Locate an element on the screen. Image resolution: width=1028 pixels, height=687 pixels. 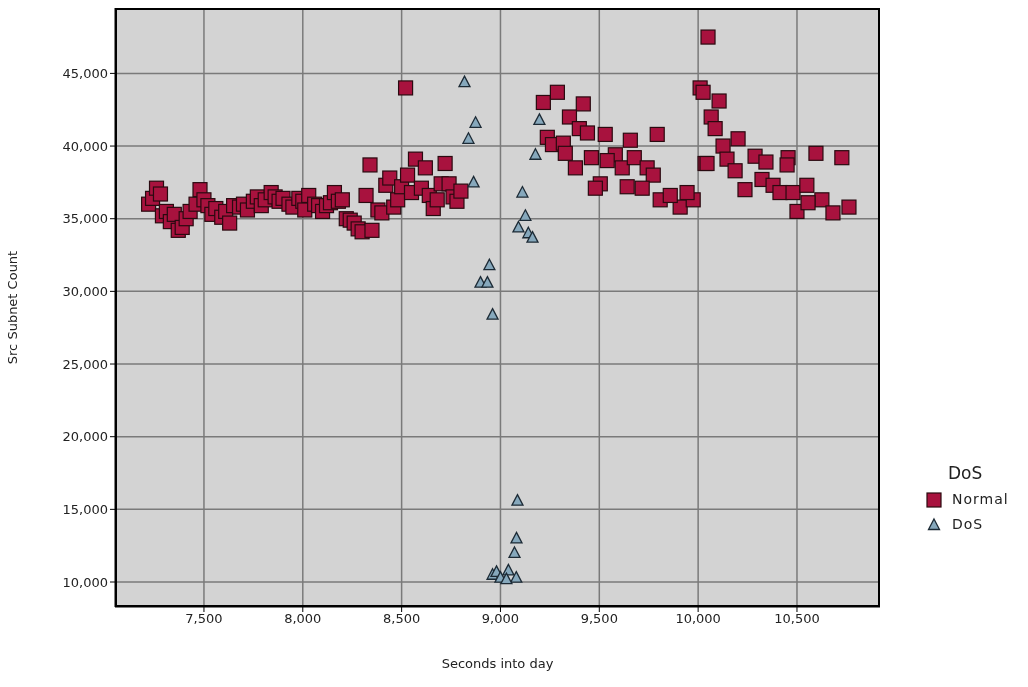
legend-label: DoS is located at coordinates (968, 524).